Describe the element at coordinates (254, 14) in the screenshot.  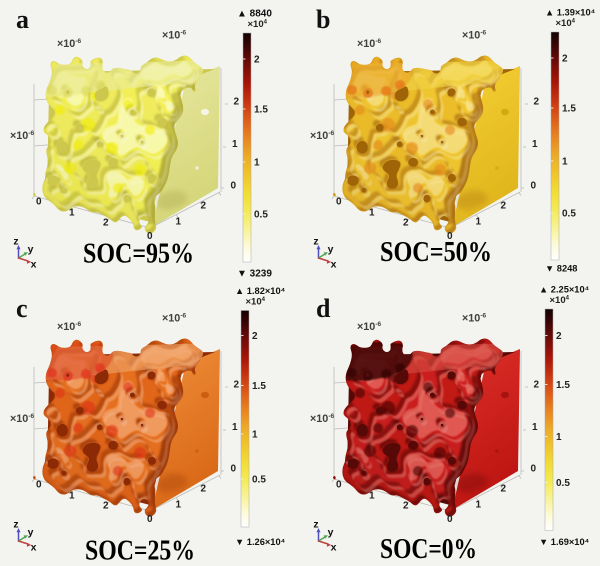
I see `svg-text: ▲ 8840` at that location.